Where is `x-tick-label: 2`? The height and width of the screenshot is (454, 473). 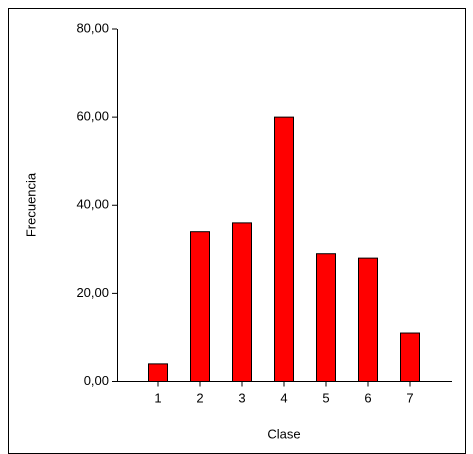
x-tick-label: 2 is located at coordinates (199, 397).